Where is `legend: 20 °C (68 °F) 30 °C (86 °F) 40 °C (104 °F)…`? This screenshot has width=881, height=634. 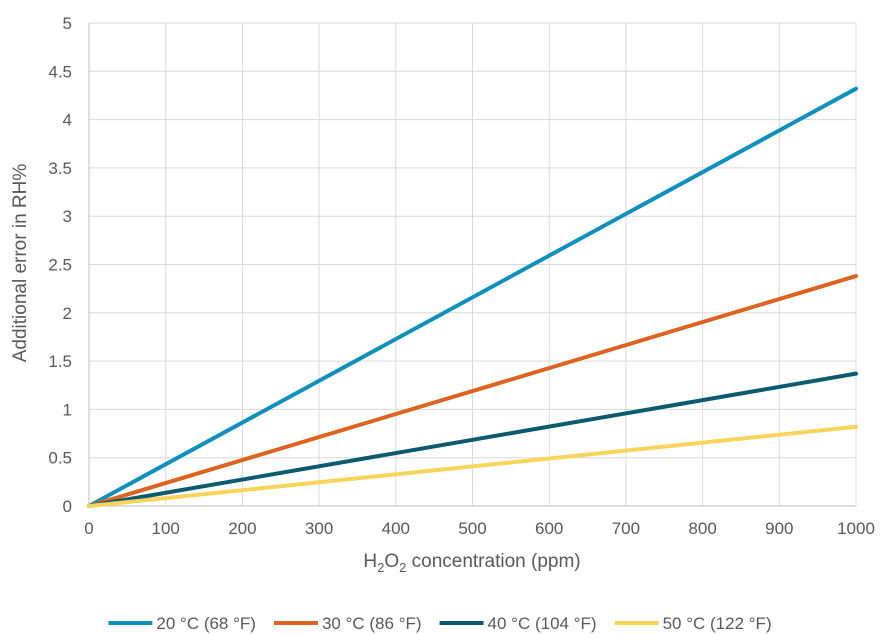
legend: 20 °C (68 °F) 30 °C (86 °F) 40 °C (104 °F)… is located at coordinates (440, 623).